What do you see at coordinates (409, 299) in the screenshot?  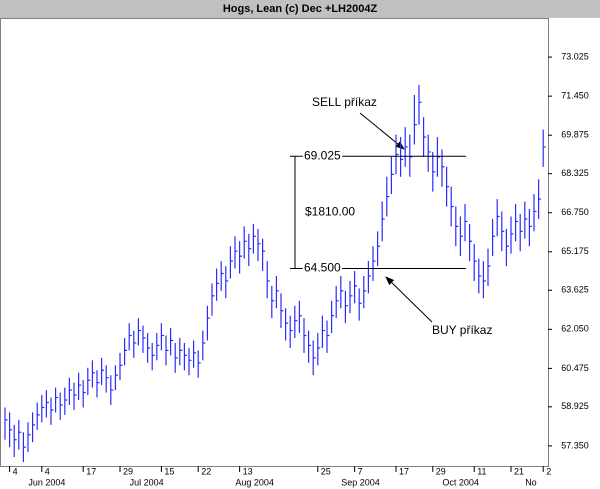 I see `buy-arrow` at bounding box center [409, 299].